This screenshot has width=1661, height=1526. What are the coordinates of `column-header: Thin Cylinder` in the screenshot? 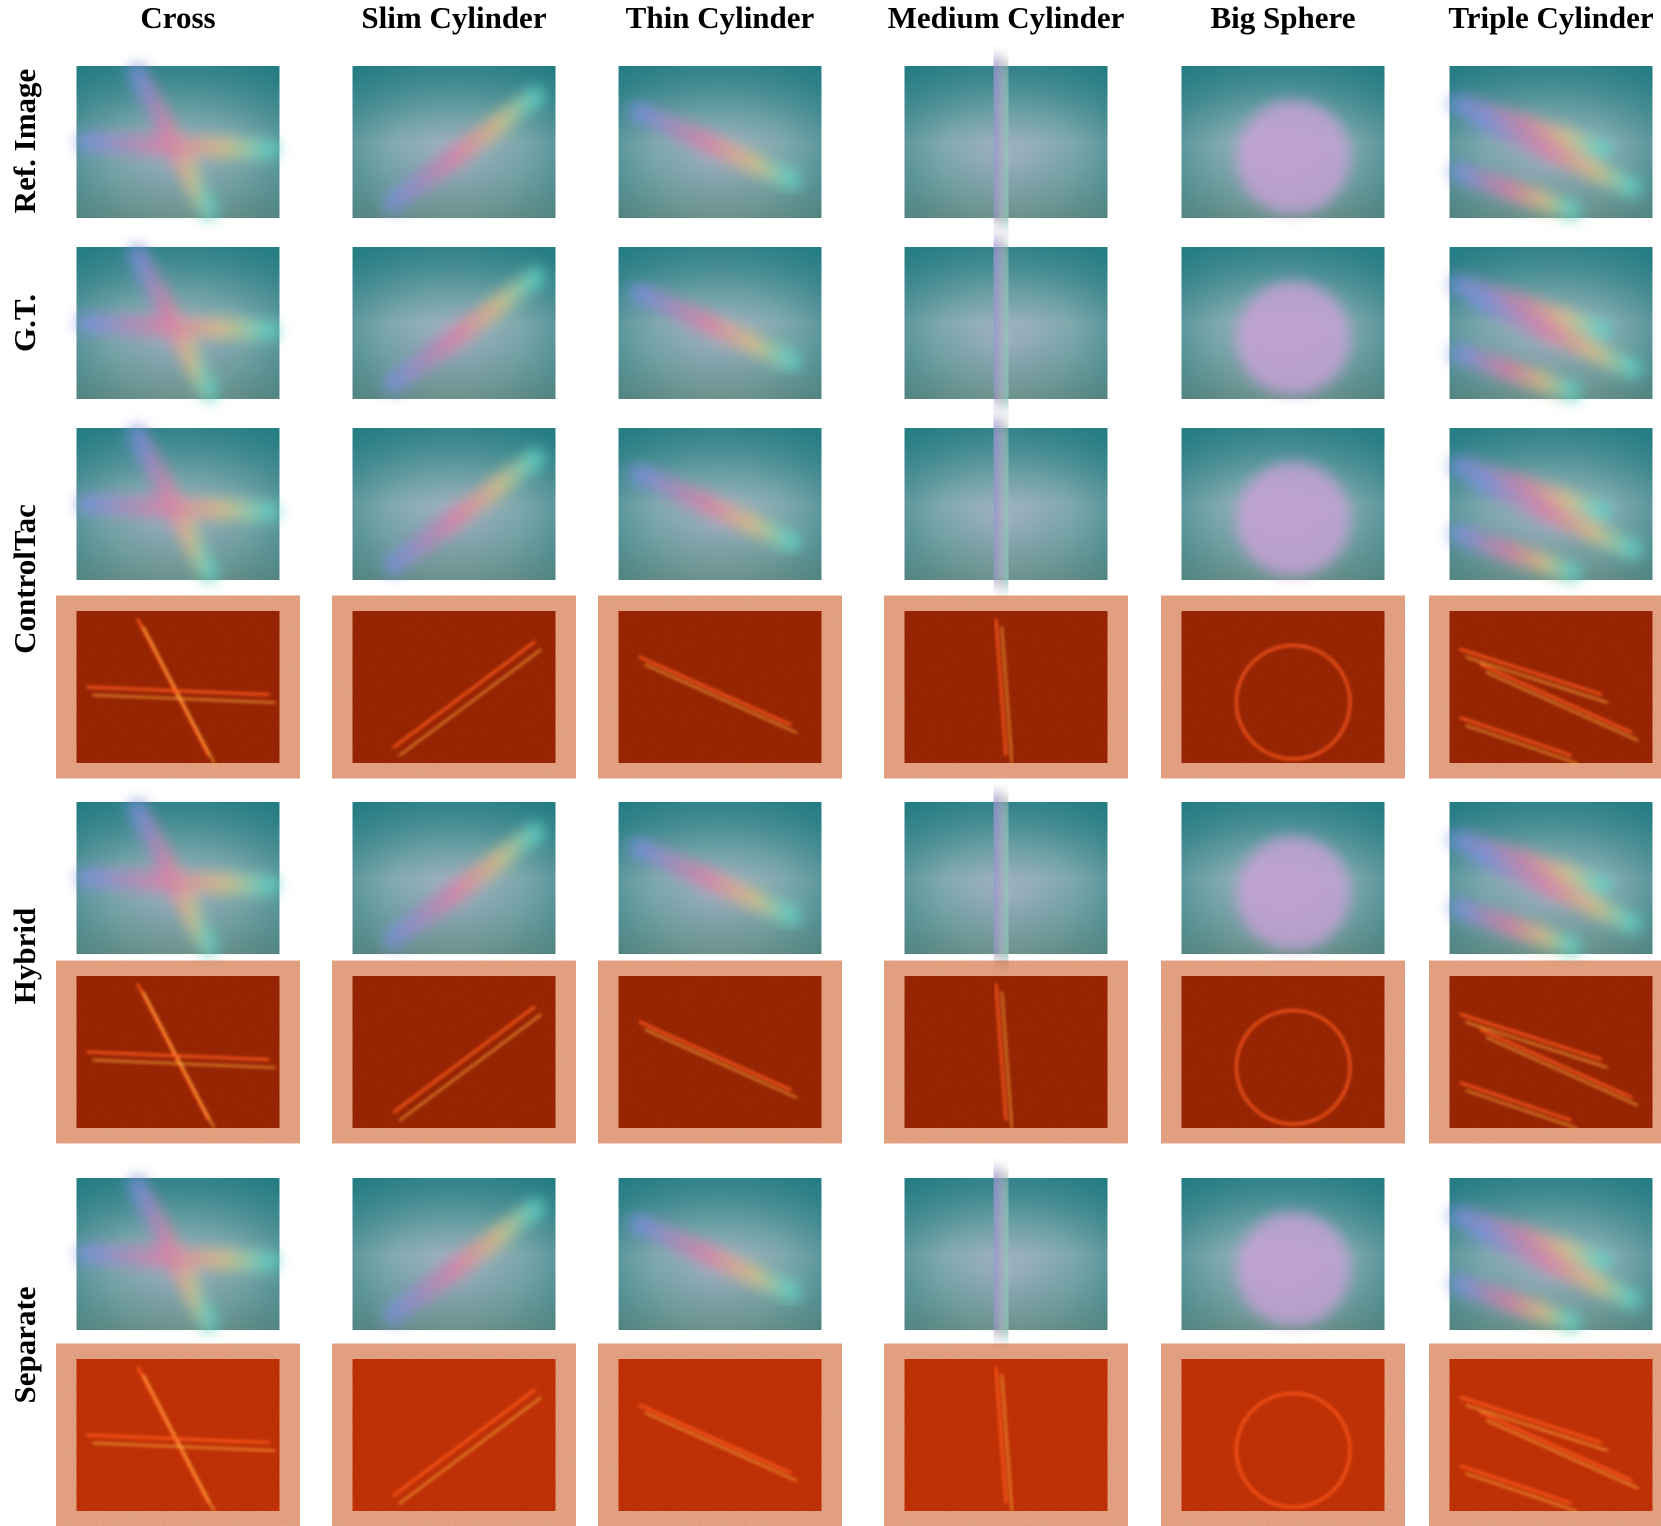 It's located at (720, 17).